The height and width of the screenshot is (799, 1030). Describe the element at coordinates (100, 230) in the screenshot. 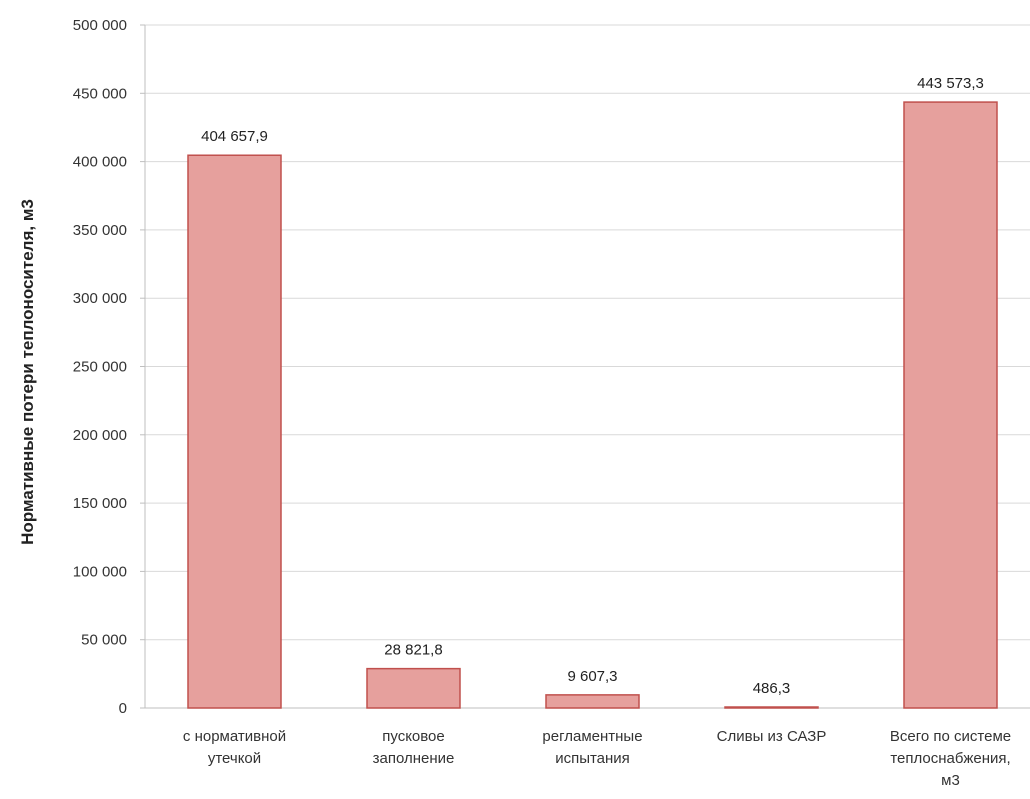

I see `y-tick-label: 350 000` at that location.